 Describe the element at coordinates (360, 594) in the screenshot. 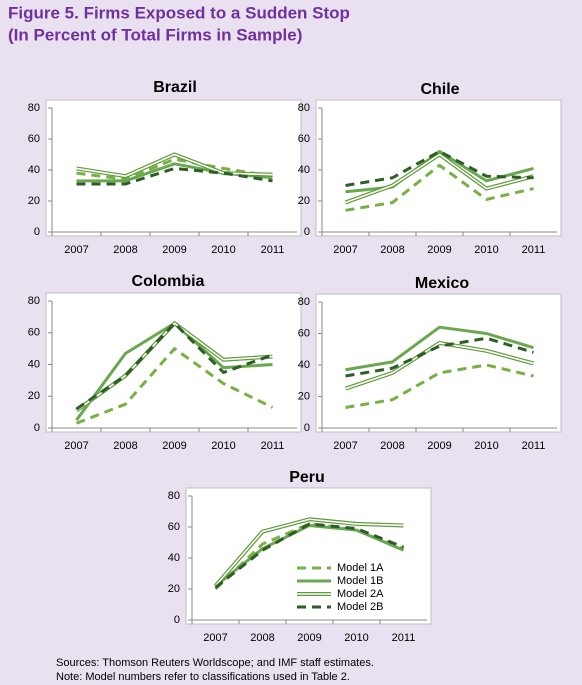

I see `legend-label: Model 2A` at that location.